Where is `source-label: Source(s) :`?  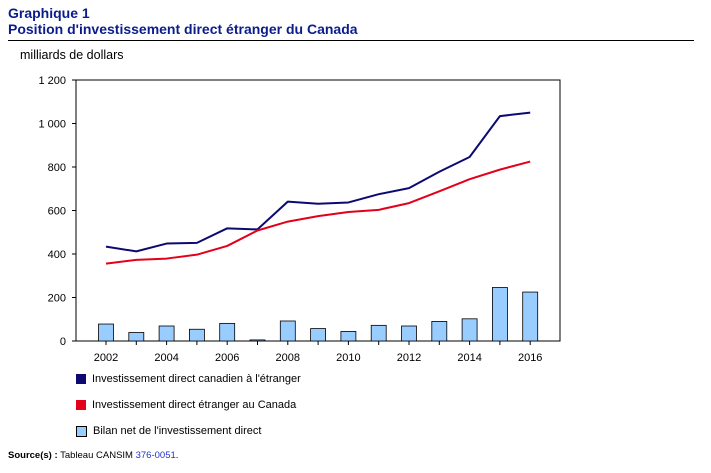 source-label: Source(s) : is located at coordinates (33, 455).